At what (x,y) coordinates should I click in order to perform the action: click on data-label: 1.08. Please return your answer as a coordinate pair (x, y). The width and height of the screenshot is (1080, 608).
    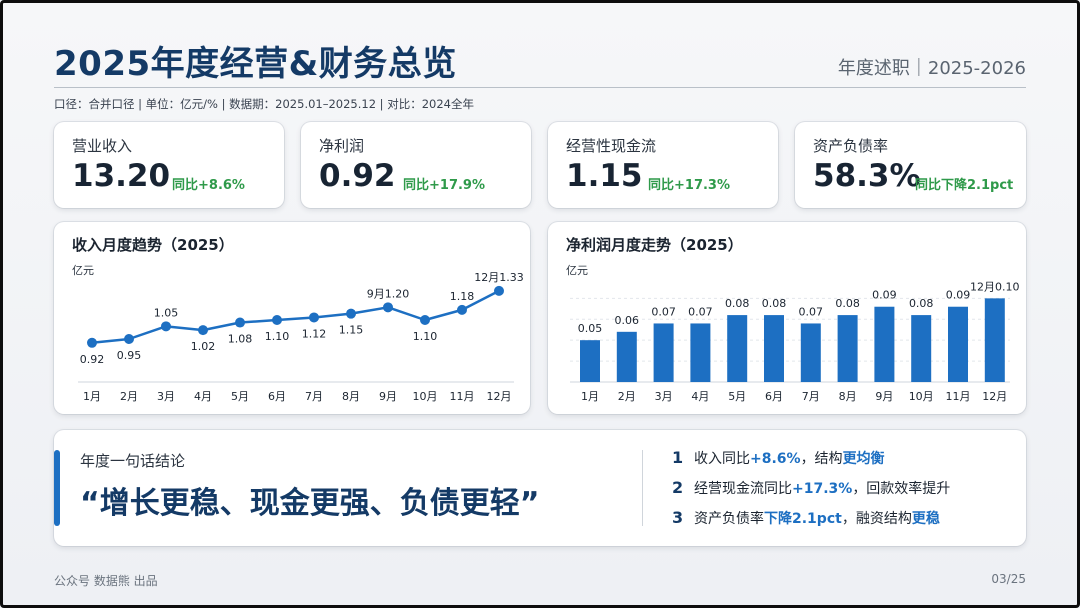
    Looking at the image, I should click on (240, 339).